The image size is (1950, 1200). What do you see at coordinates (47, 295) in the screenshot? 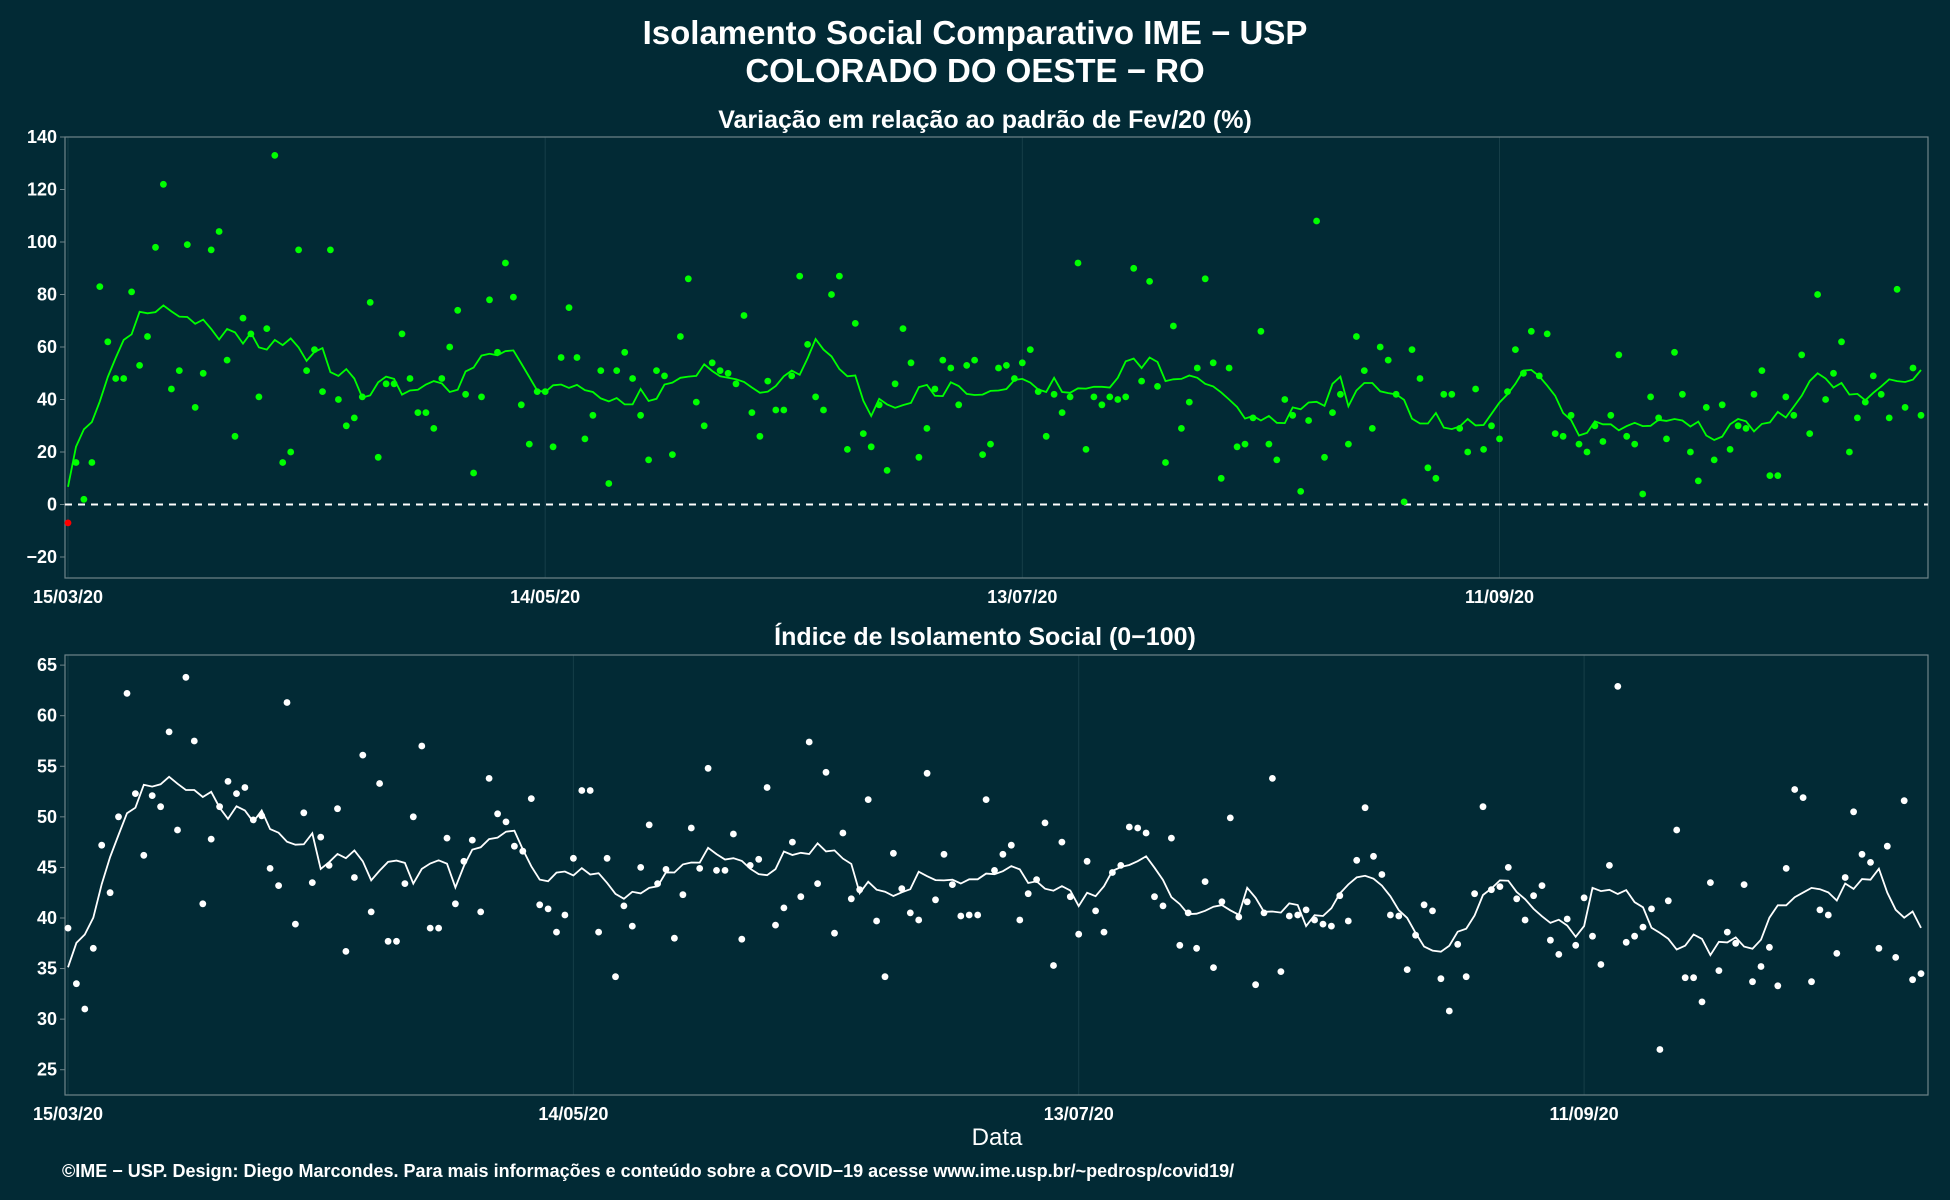
I see `p1-y-tick-label: 80` at bounding box center [47, 295].